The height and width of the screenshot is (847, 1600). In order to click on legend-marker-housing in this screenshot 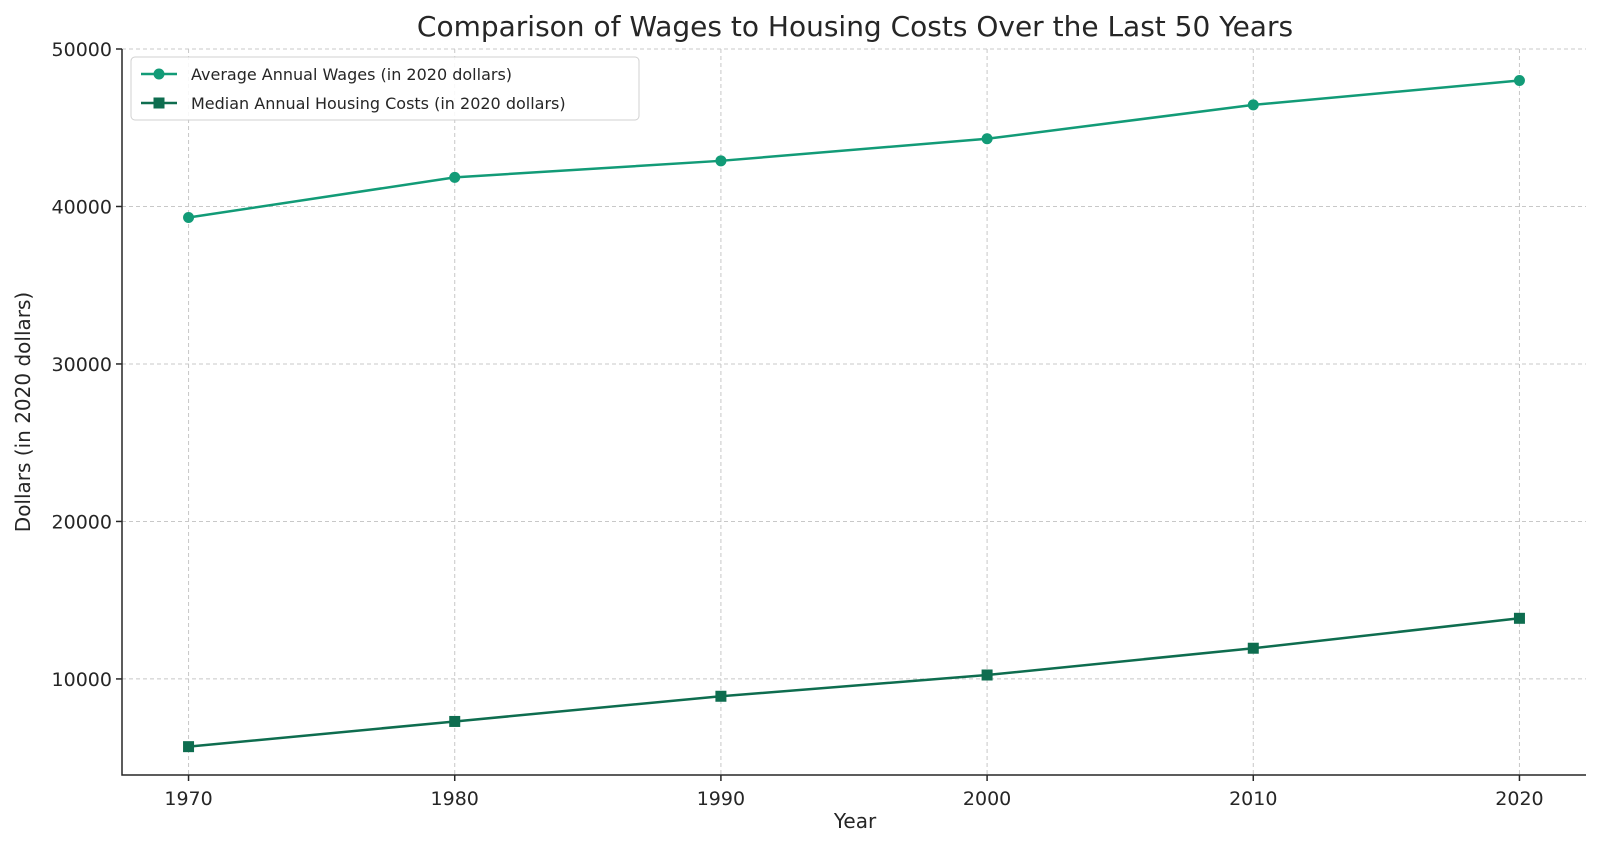, I will do `click(159, 103)`.